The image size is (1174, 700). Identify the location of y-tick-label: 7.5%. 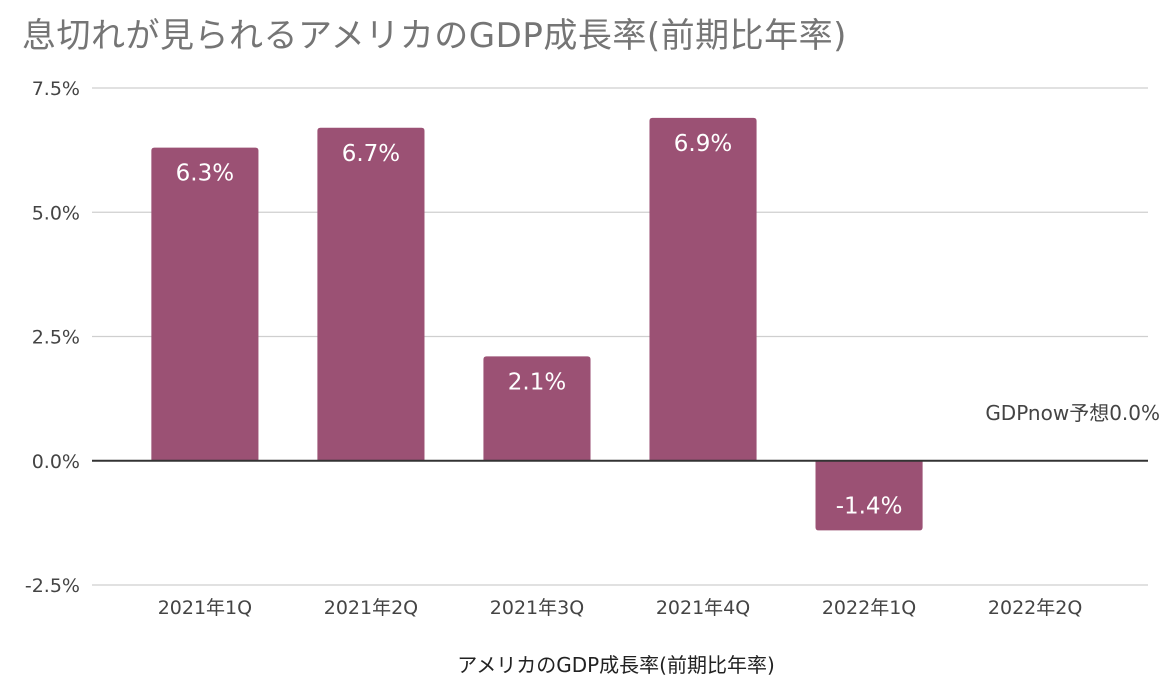
(56, 89).